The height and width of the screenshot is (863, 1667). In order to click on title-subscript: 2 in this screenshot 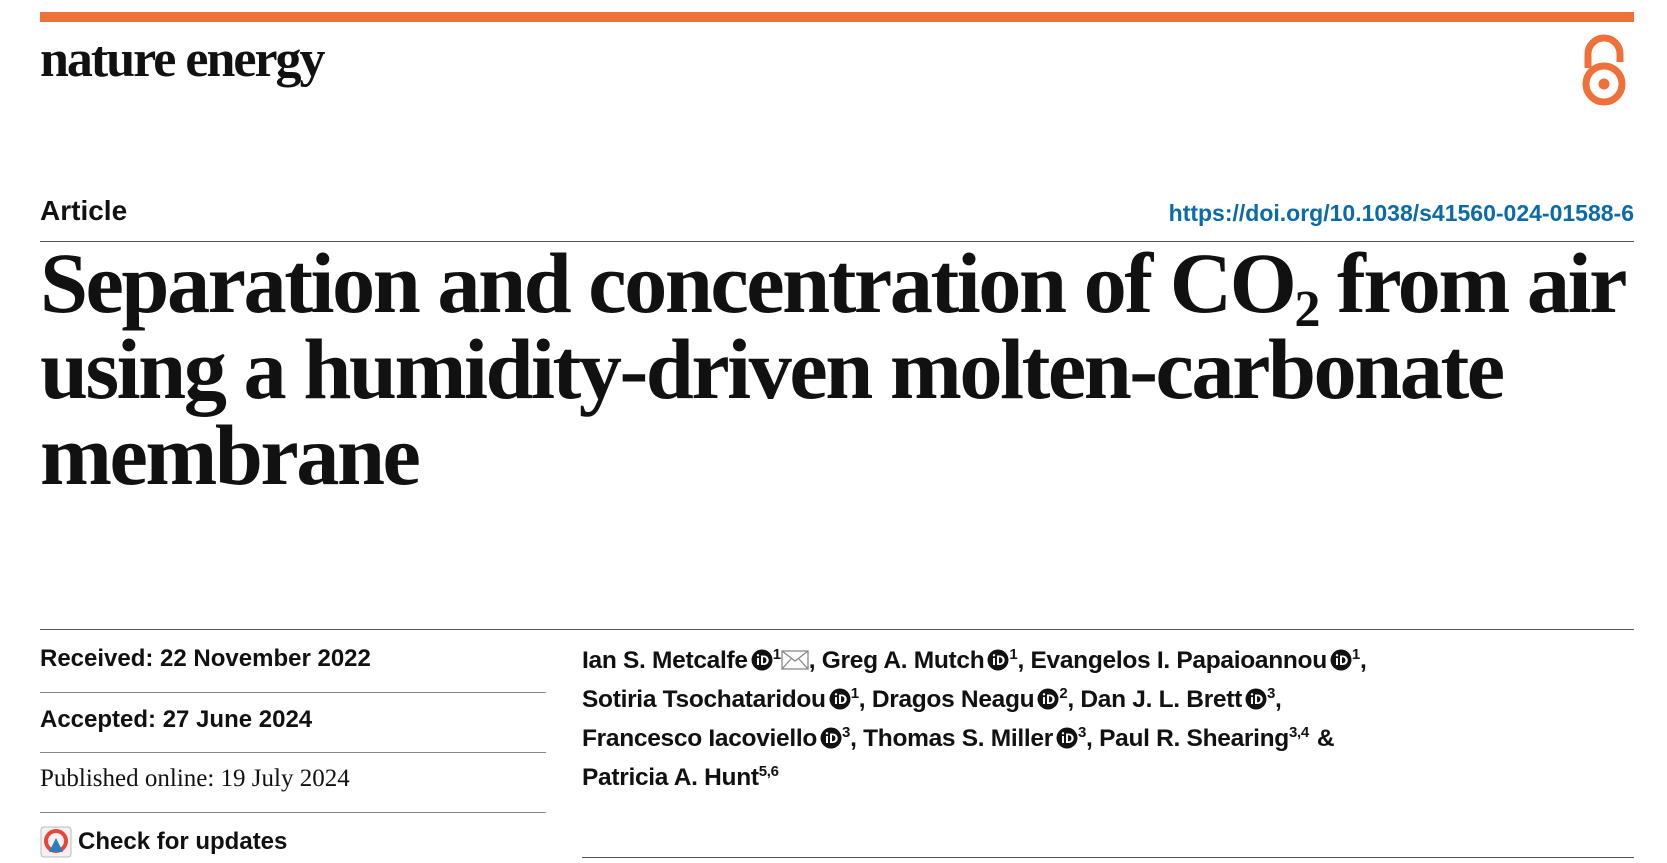, I will do `click(1307, 309)`.